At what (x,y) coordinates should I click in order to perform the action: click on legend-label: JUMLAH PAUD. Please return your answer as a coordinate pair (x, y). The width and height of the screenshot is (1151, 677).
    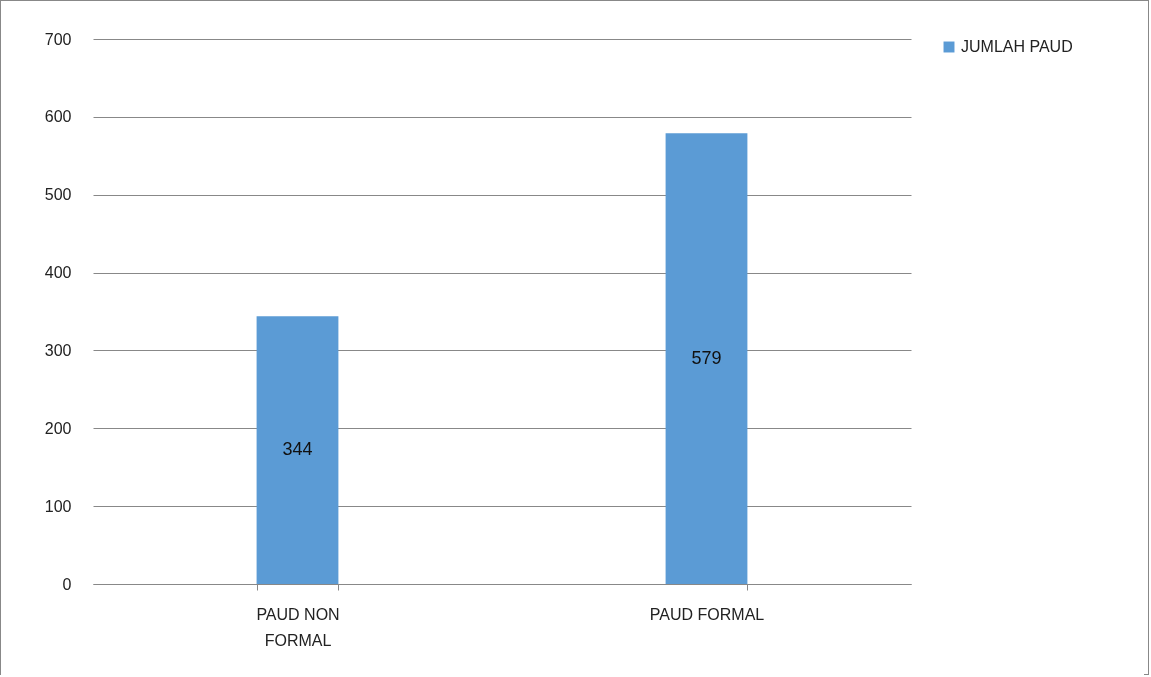
    Looking at the image, I should click on (1017, 46).